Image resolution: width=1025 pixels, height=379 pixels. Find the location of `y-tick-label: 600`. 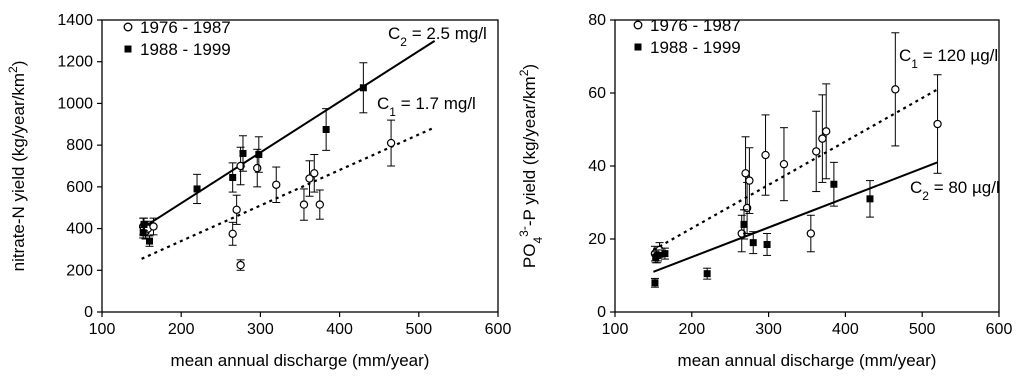

y-tick-label: 600 is located at coordinates (79, 187).